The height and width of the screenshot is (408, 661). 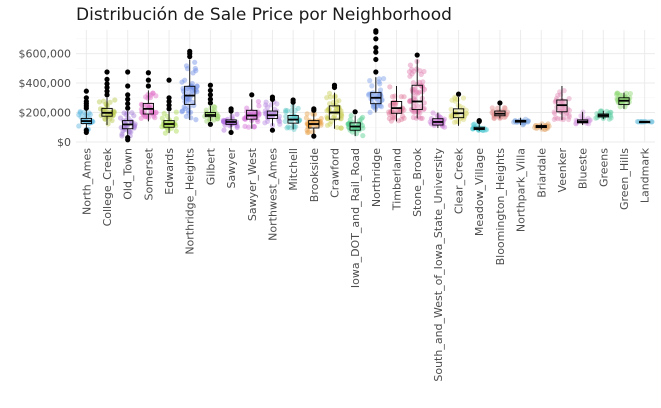 I want to click on boxplot-College_Creek, so click(x=107, y=97).